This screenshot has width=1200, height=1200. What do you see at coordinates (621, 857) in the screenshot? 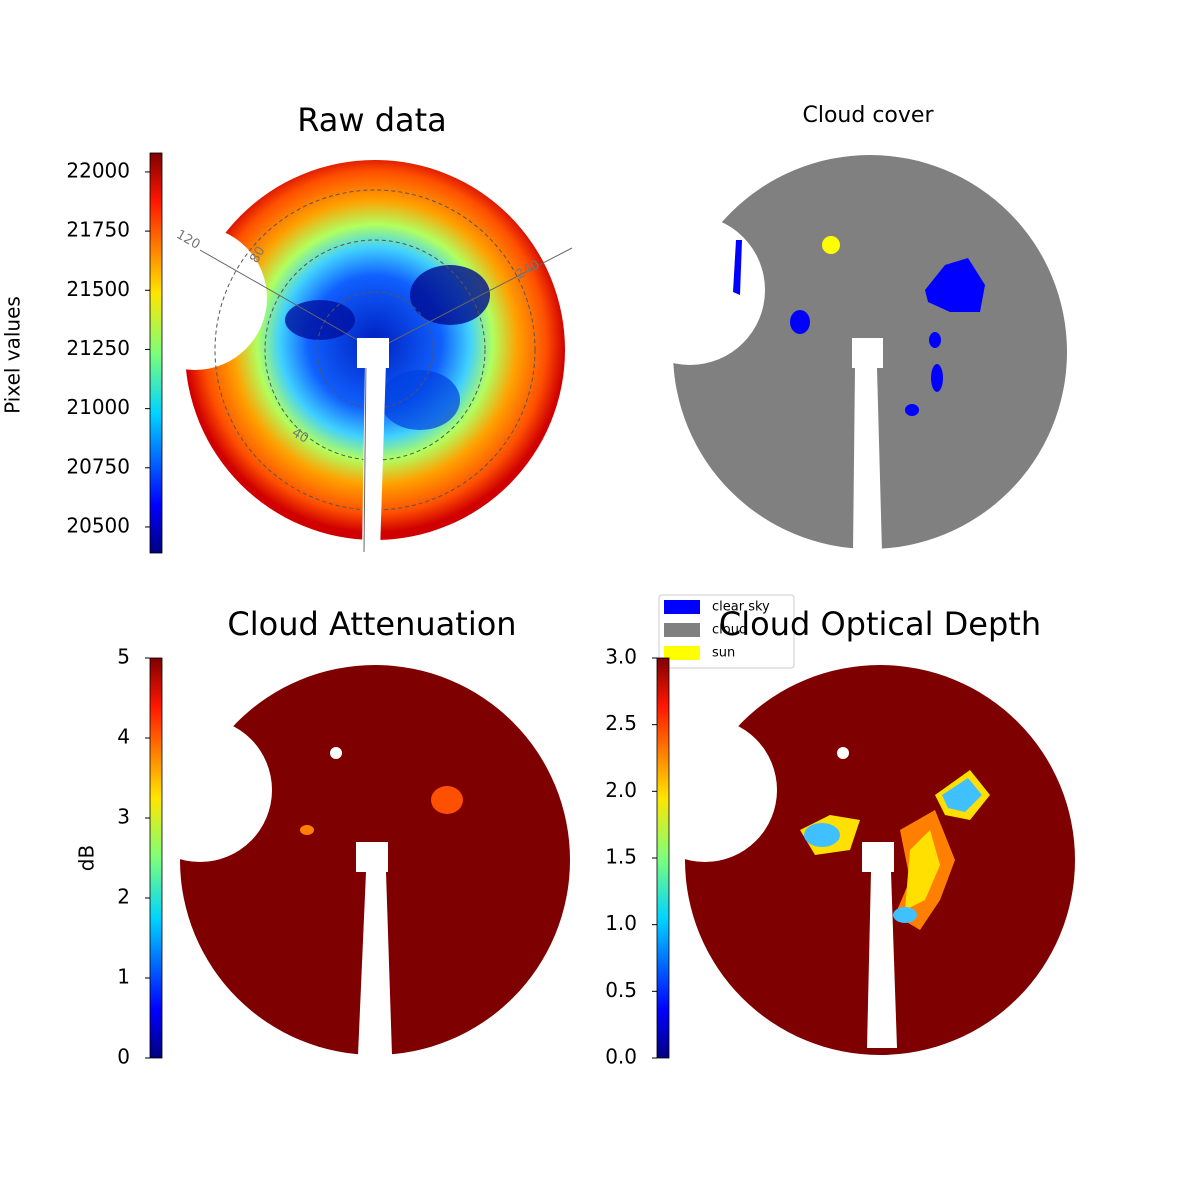
I see `colorbar-tick-label: 1.5` at bounding box center [621, 857].